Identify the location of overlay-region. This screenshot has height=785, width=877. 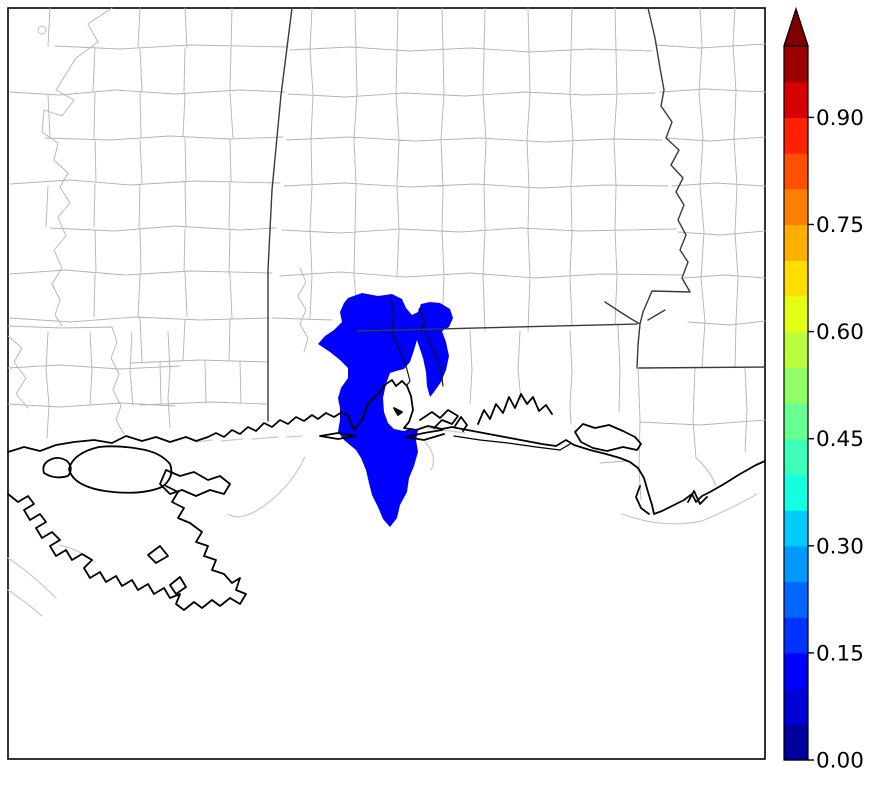
(385, 410).